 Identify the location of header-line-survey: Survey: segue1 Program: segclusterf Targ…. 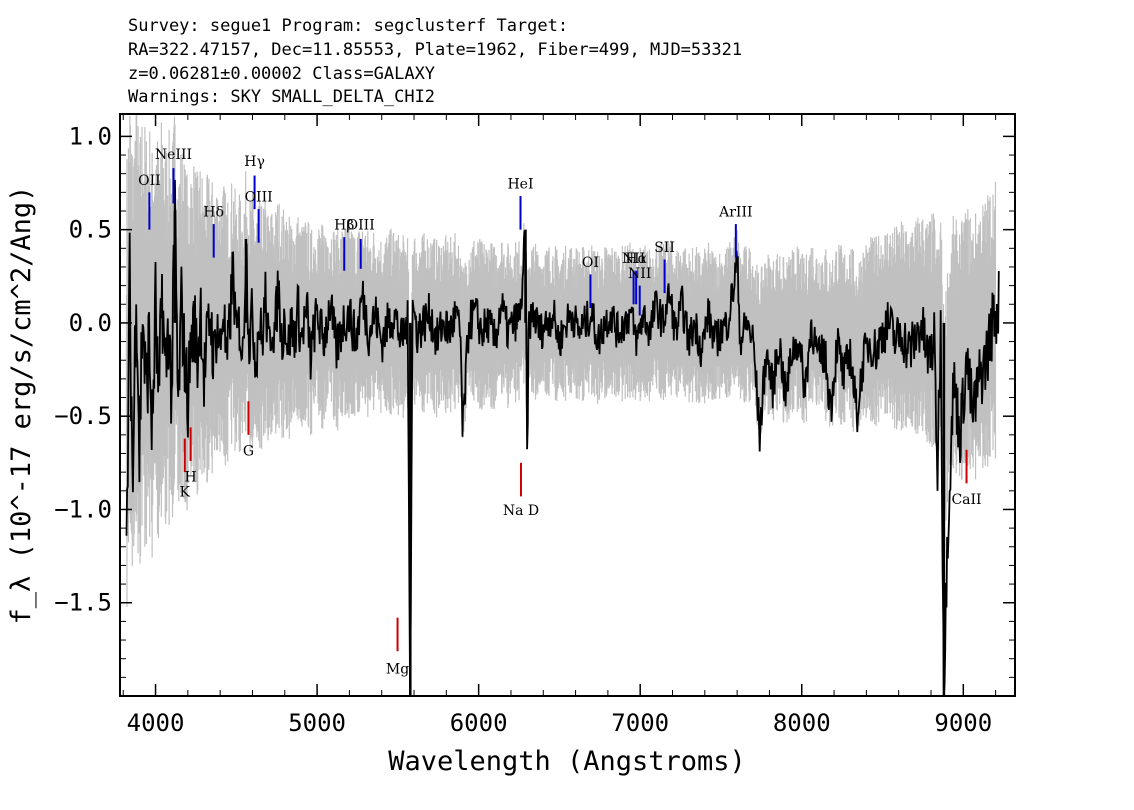
(348, 26).